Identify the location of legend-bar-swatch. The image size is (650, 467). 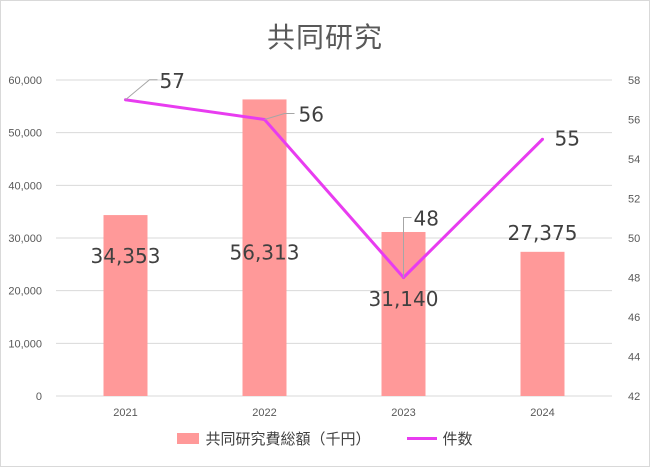
(188, 438).